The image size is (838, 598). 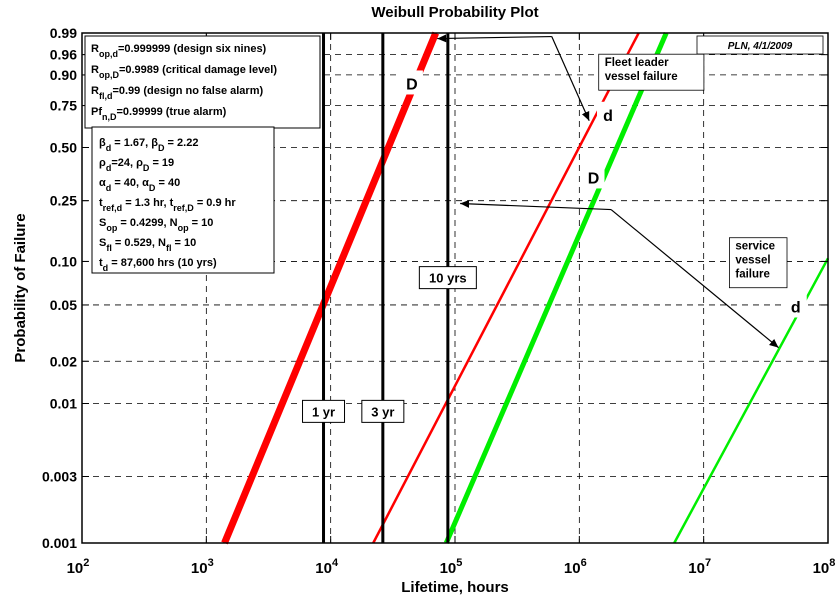 I want to click on y-tick-label: 0.003, so click(x=59, y=477).